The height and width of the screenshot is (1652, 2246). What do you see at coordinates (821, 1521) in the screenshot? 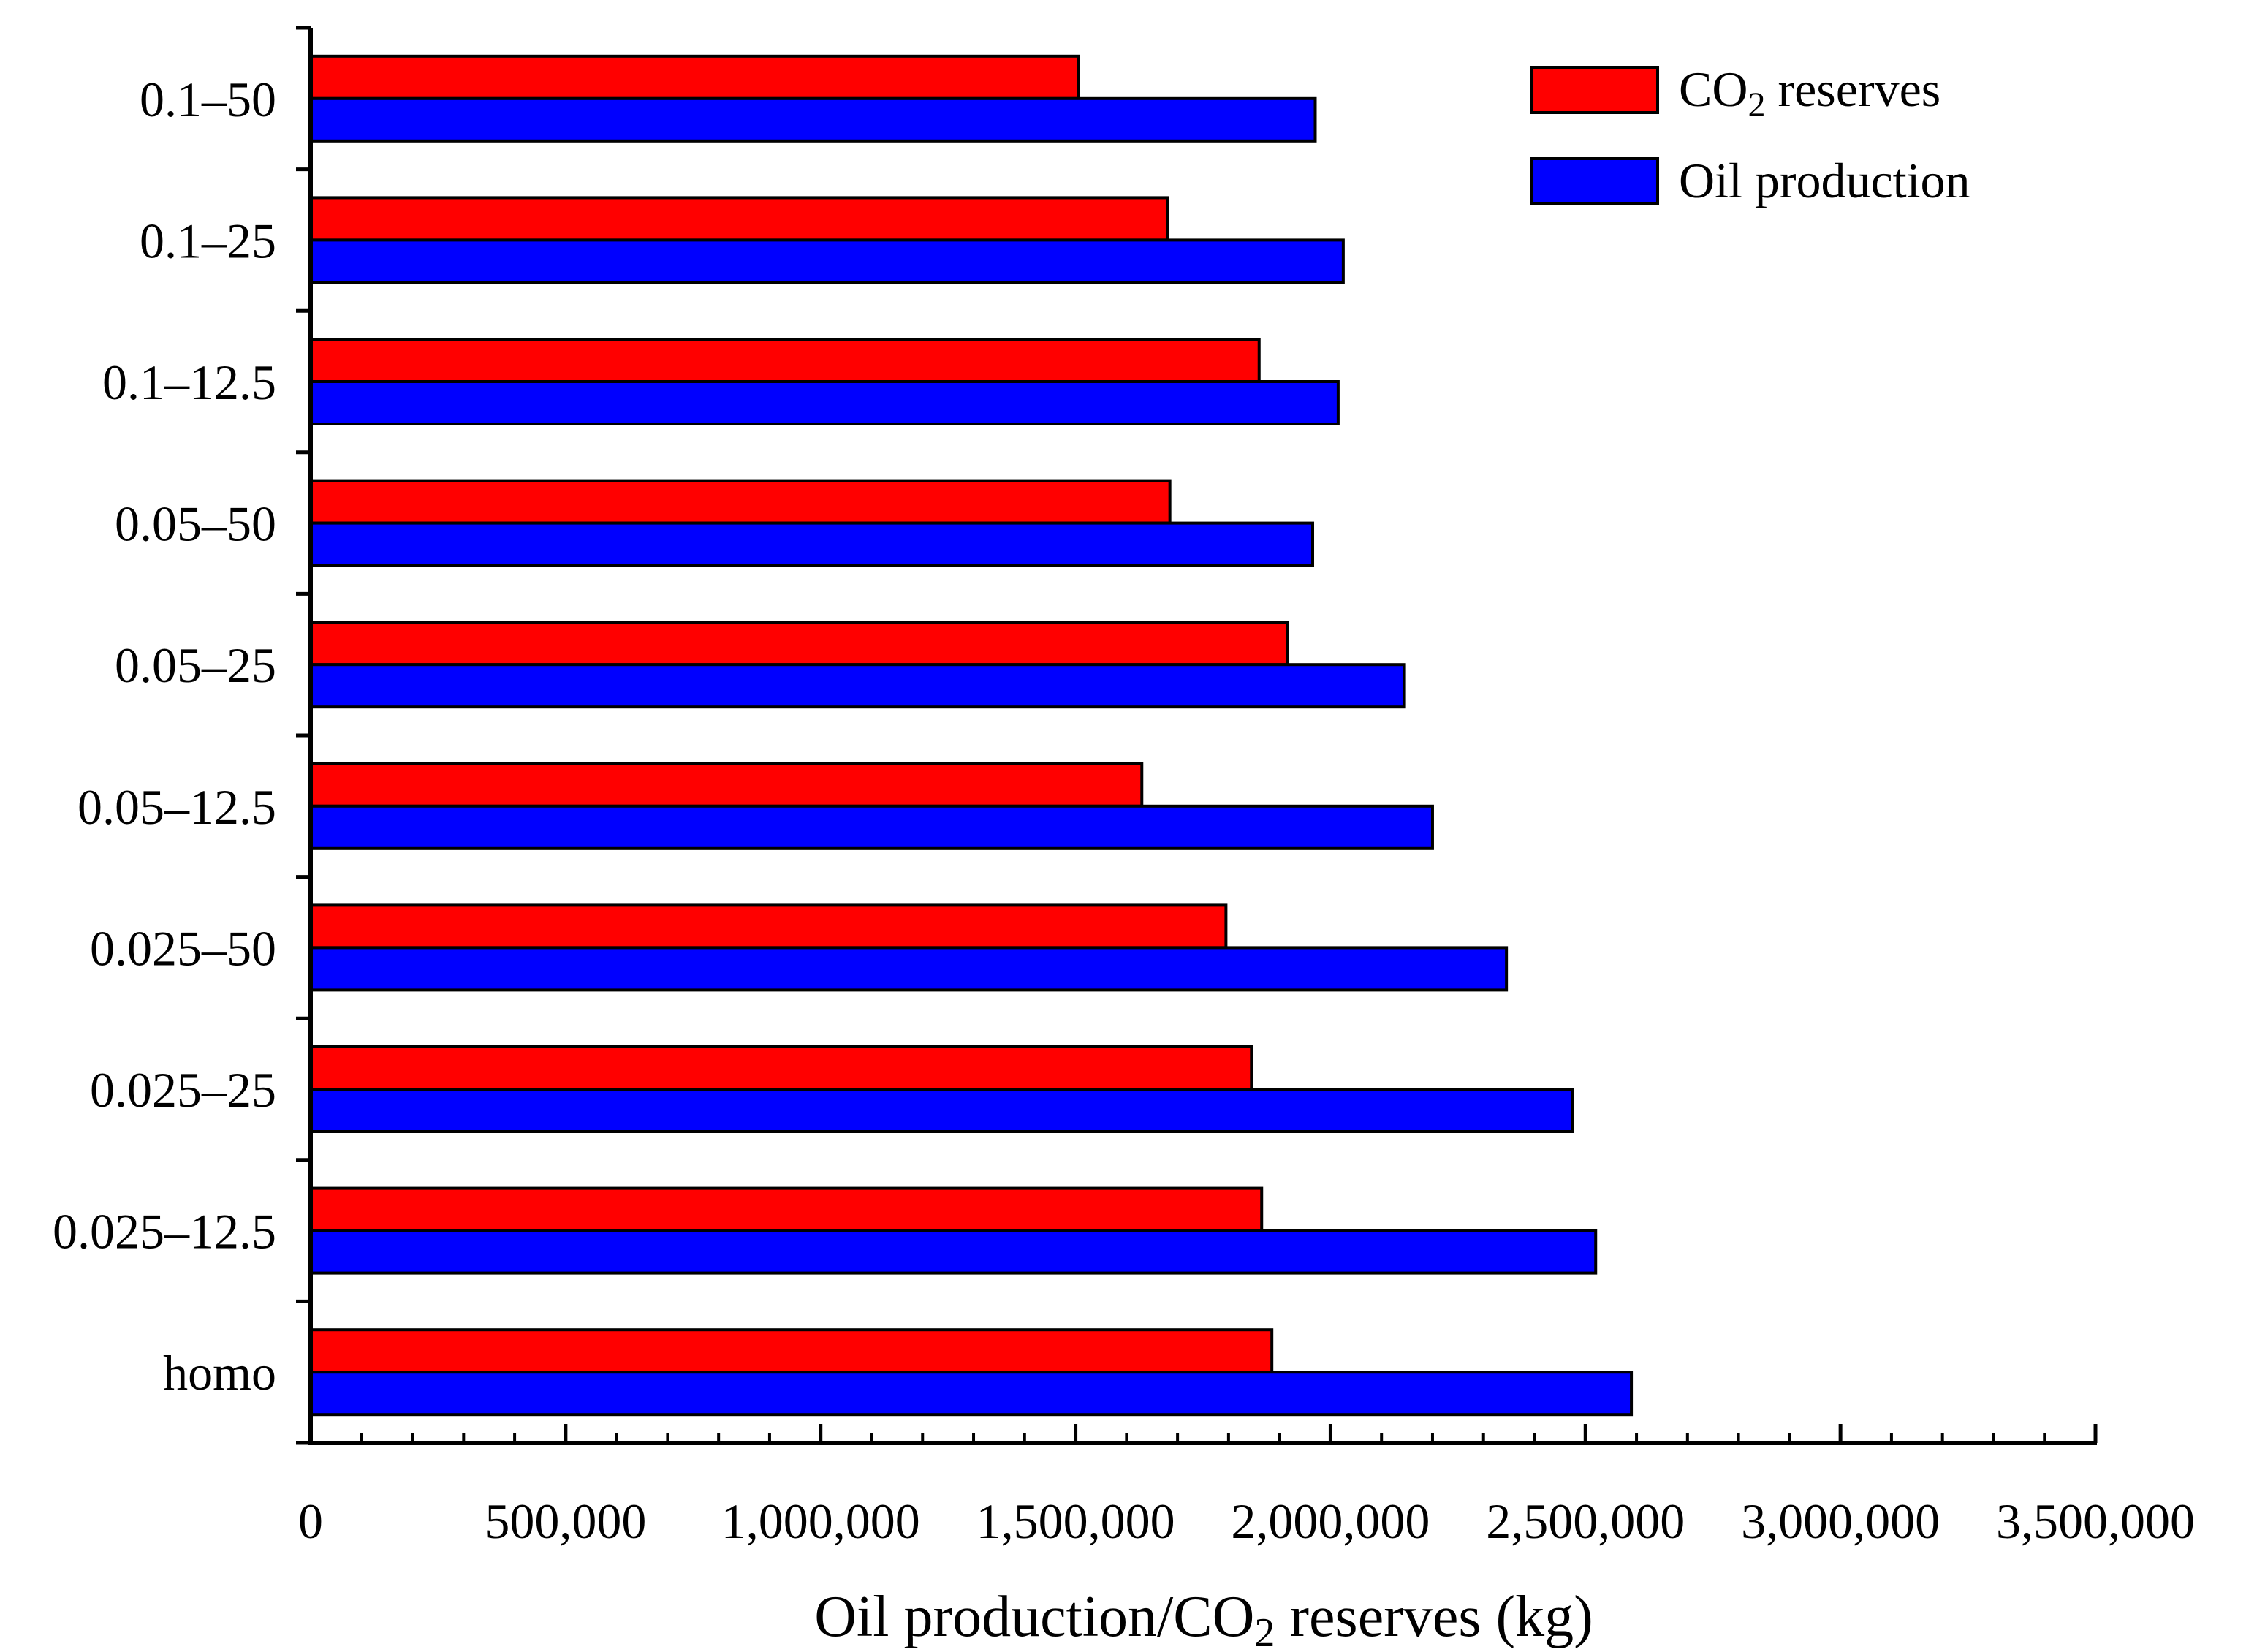
I see `x-tick-label-2: 1,000,000` at bounding box center [821, 1521].